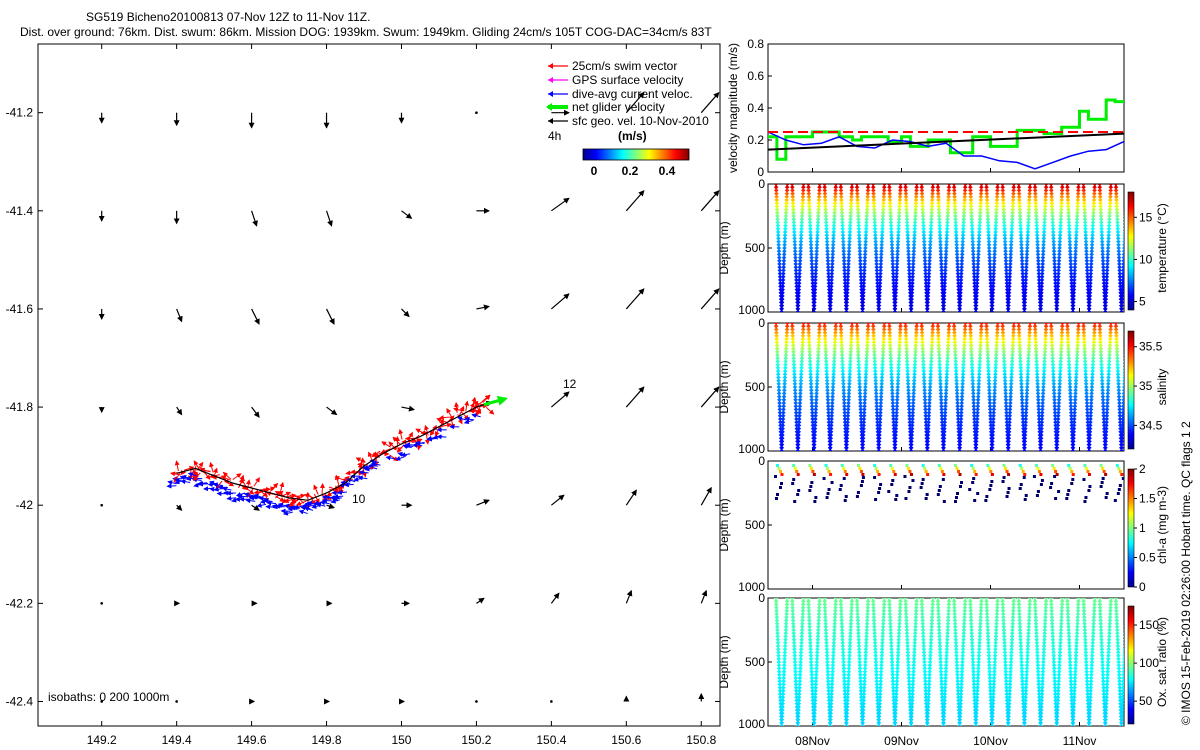 The height and width of the screenshot is (750, 1200). What do you see at coordinates (925, 108) in the screenshot?
I see `velocity-panel: 00.20.40.60.8 velocity magnitude (m/s)` at bounding box center [925, 108].